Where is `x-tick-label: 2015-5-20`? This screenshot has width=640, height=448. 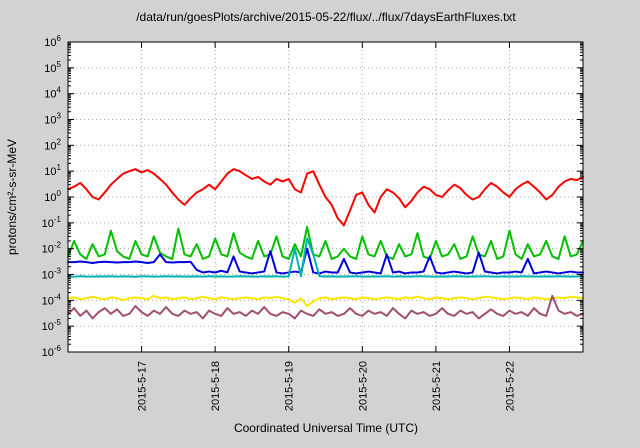 x-tick-label: 2015-5-20 is located at coordinates (363, 386).